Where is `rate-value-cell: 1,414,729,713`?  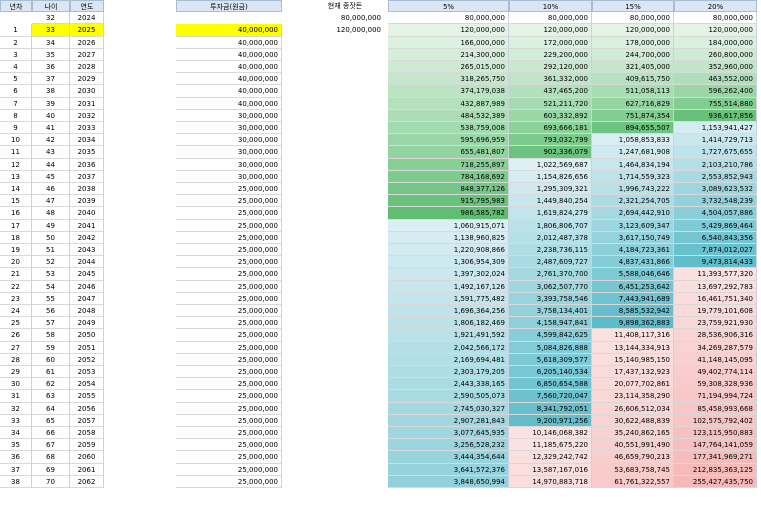
rate-value-cell: 1,414,729,713 is located at coordinates (715, 140).